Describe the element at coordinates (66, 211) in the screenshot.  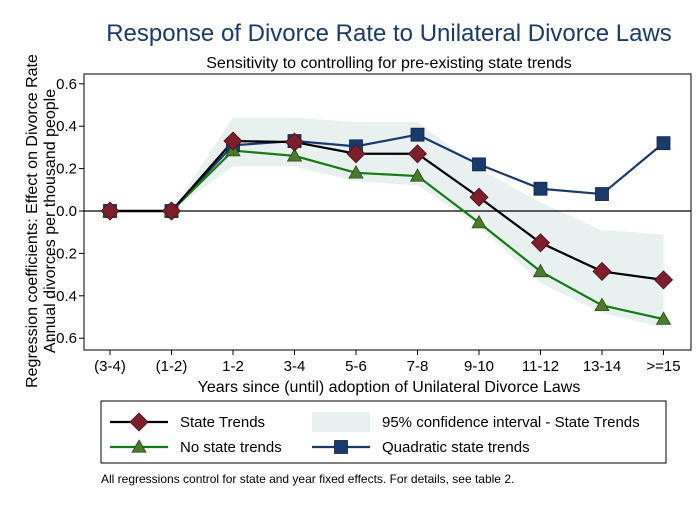
I see `y-tick-label: 0.0` at that location.